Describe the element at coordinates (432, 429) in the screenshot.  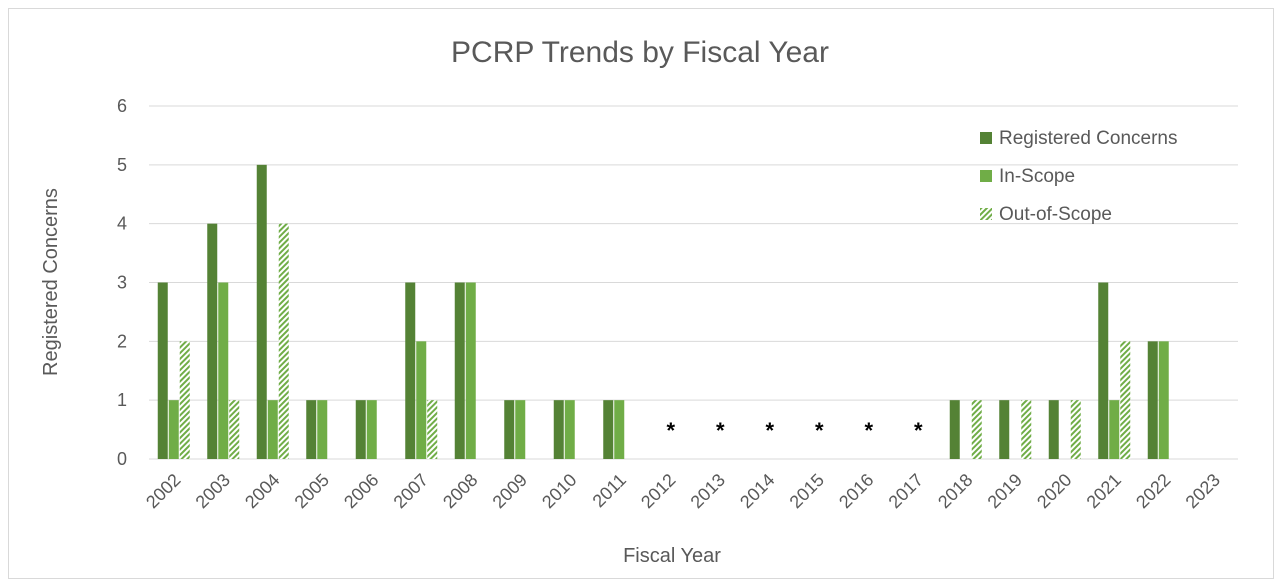
I see `bar-out-of-scope-2007` at that location.